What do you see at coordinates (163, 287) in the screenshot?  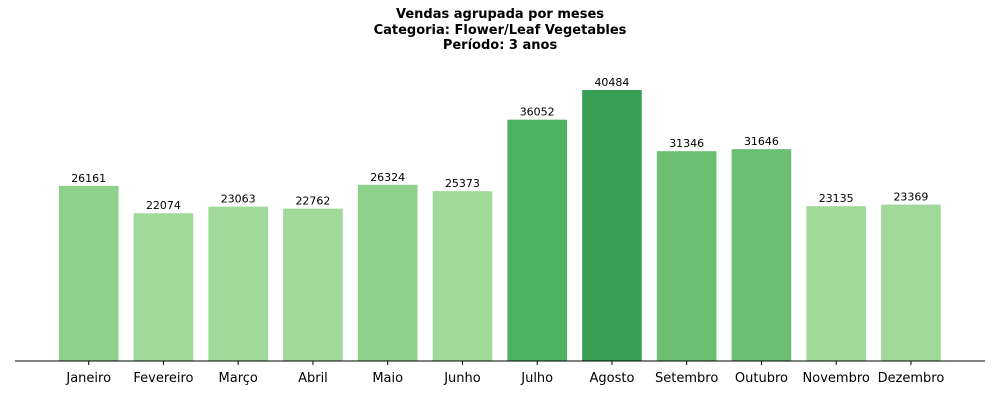 I see `bar-fevereiro` at bounding box center [163, 287].